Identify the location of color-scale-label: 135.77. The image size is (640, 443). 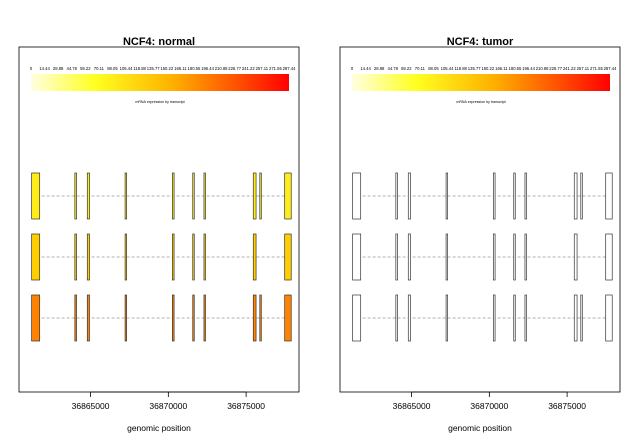
(474, 68).